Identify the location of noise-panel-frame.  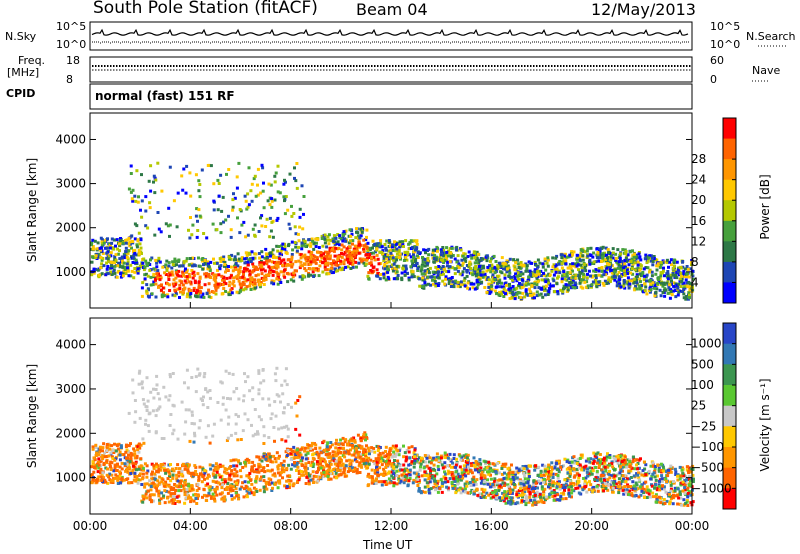
(391, 36).